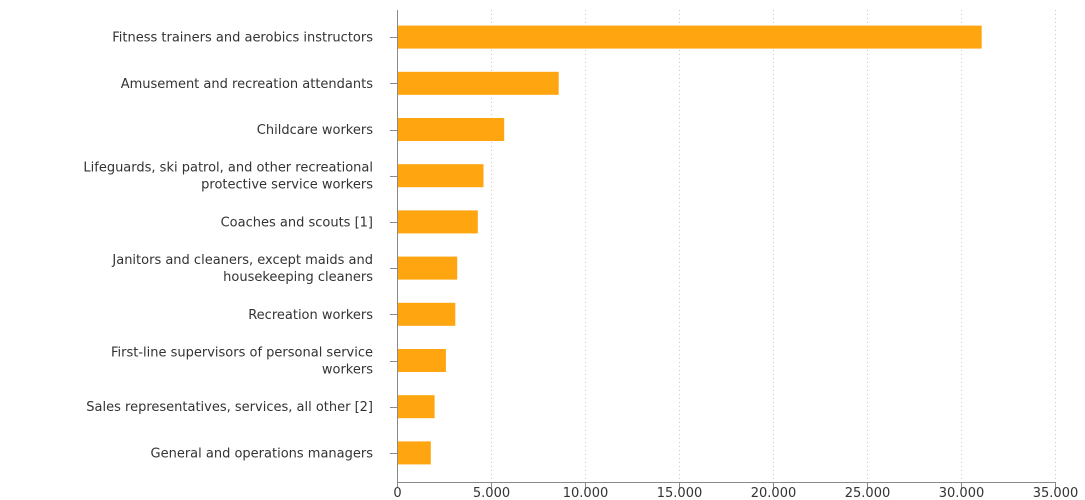  Describe the element at coordinates (242, 260) in the screenshot. I see `category-label: Janitors and cleaners, except maids and` at that location.